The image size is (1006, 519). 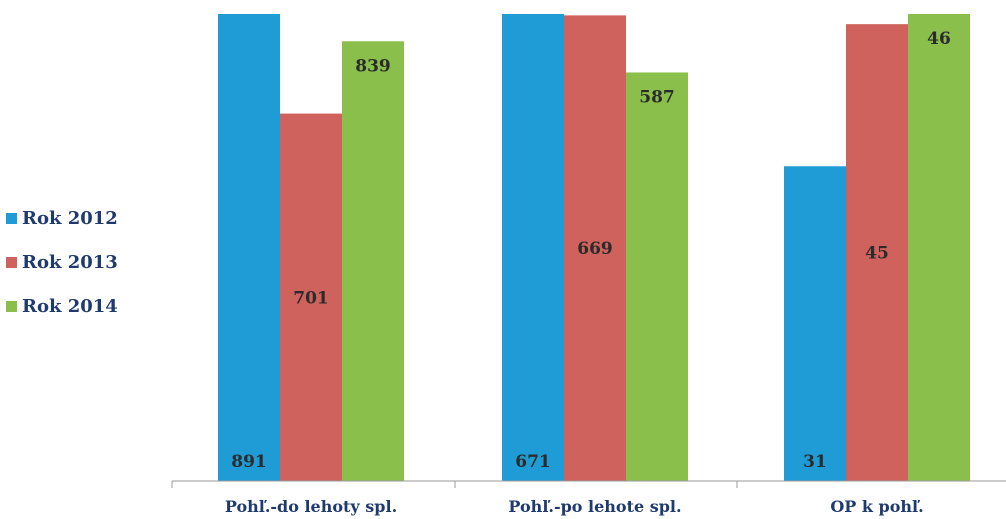 What do you see at coordinates (876, 506) in the screenshot?
I see `x-tick-label-3: OP k pohľ.` at bounding box center [876, 506].